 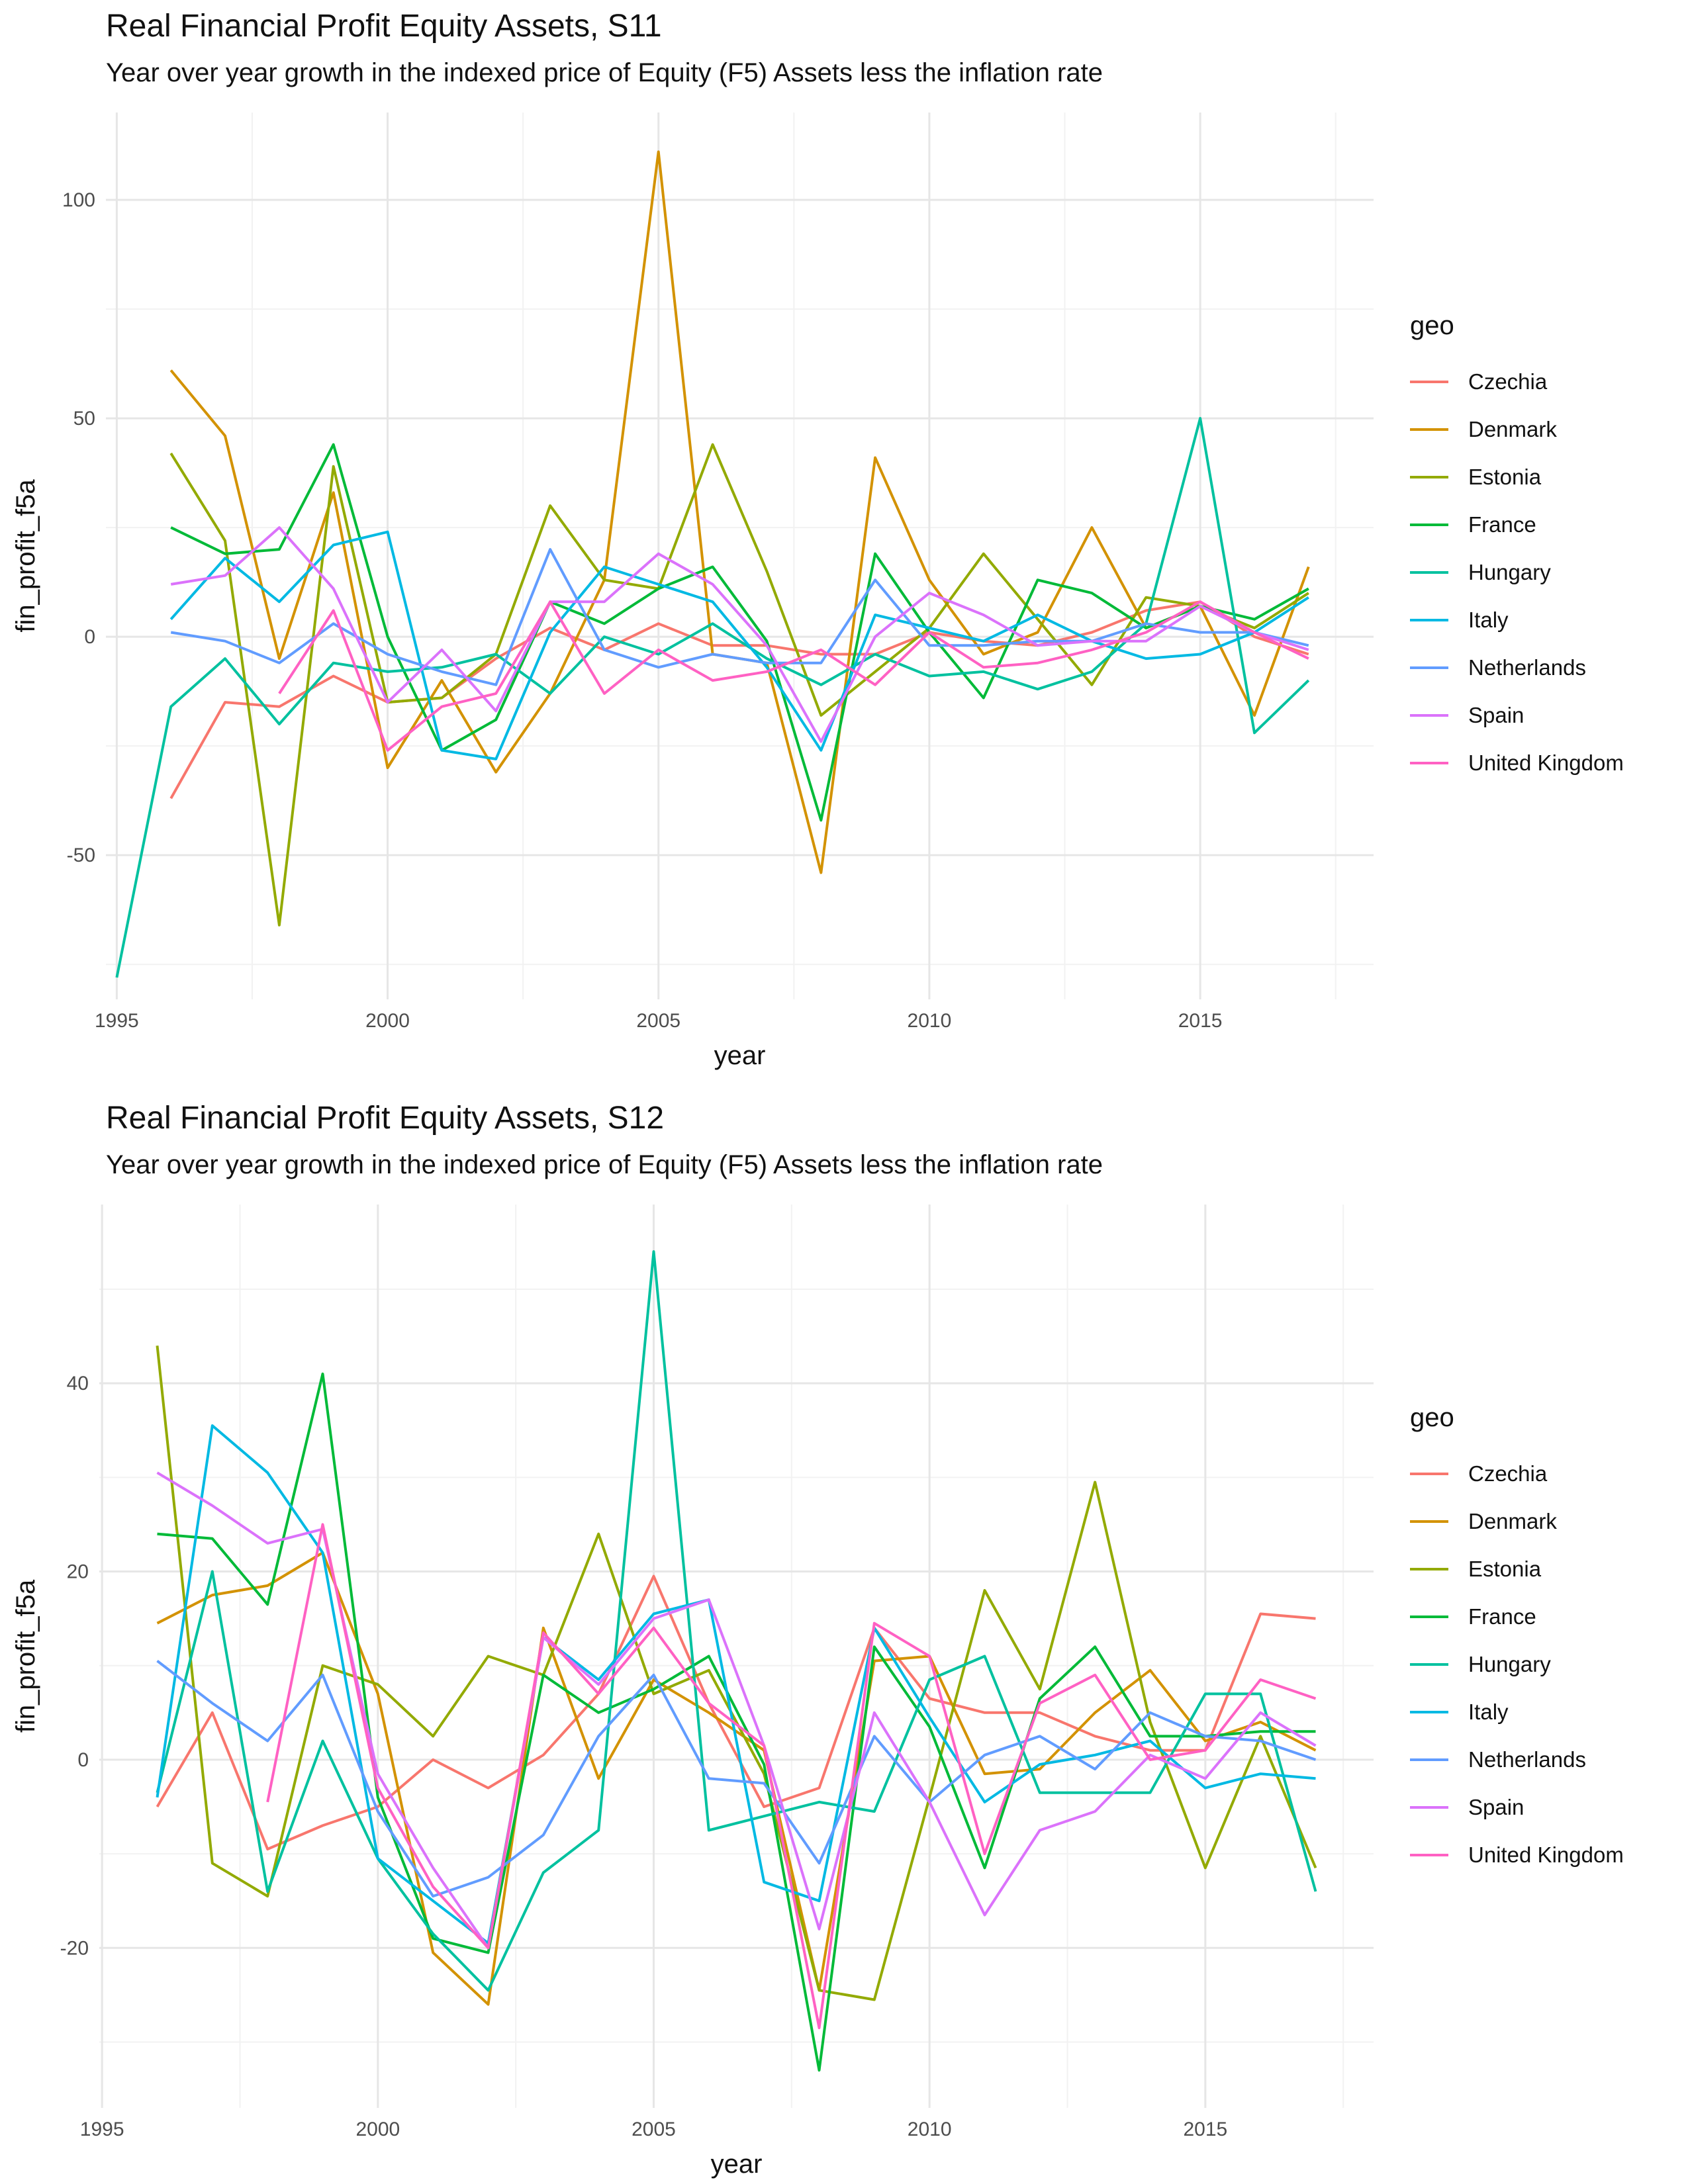 I want to click on y-tick-label: -20, so click(x=74, y=1948).